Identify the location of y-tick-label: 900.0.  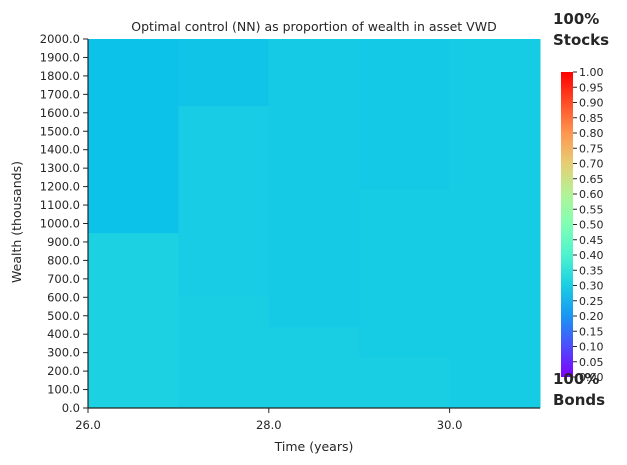
(63, 242).